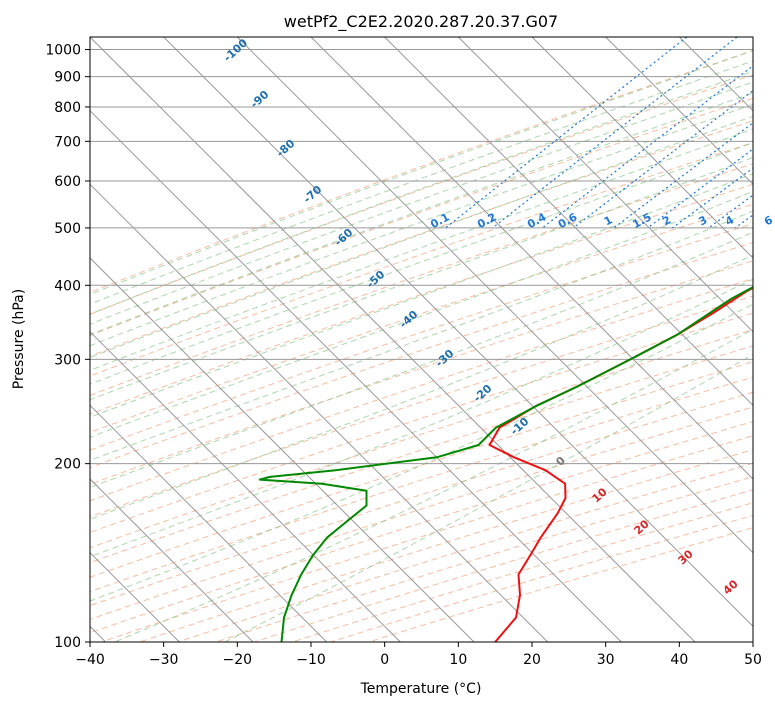 The height and width of the screenshot is (708, 775). What do you see at coordinates (421, 689) in the screenshot?
I see `x-axis-label: Temperature (°C)` at bounding box center [421, 689].